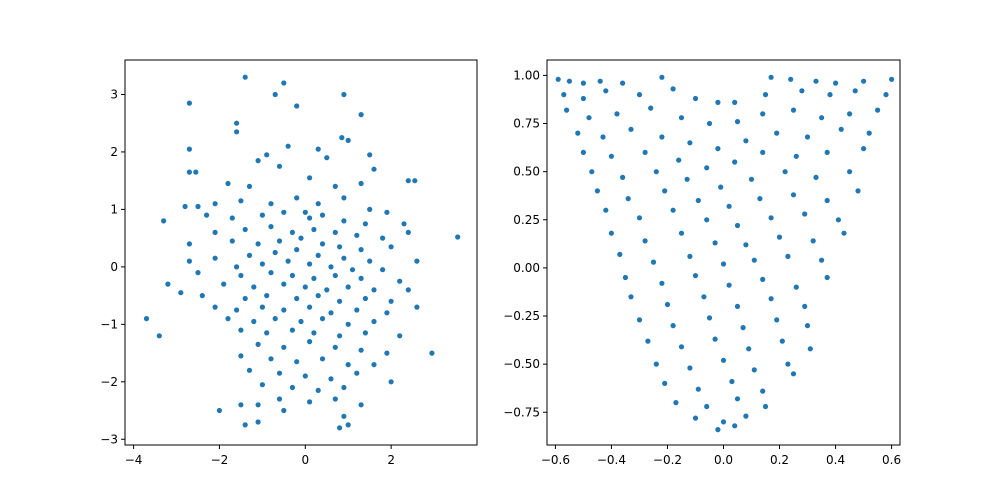 This screenshot has width=1000, height=500. Describe the element at coordinates (521, 316) in the screenshot. I see `right-y-tick-label: −0.25` at that location.